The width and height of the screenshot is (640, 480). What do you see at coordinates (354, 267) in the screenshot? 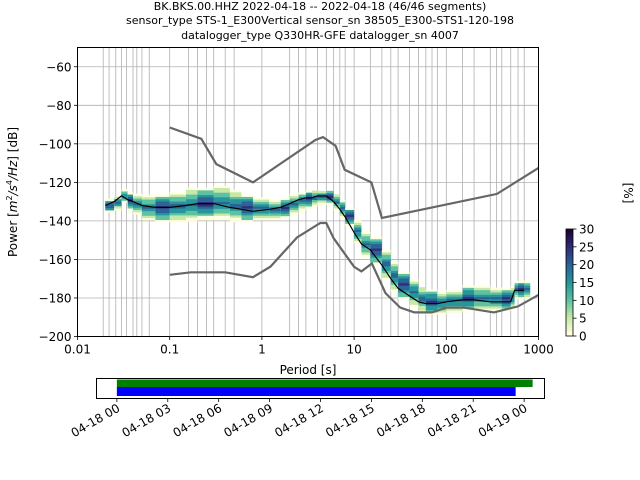
I see `low-noise-model-line` at bounding box center [354, 267].